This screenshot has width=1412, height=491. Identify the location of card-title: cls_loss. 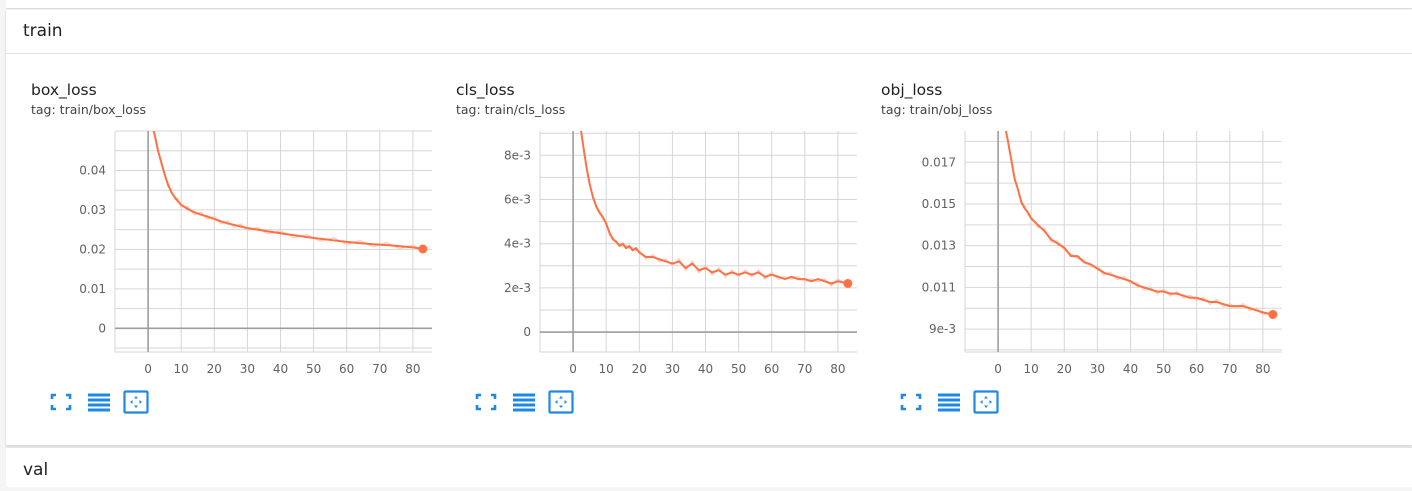
(485, 90).